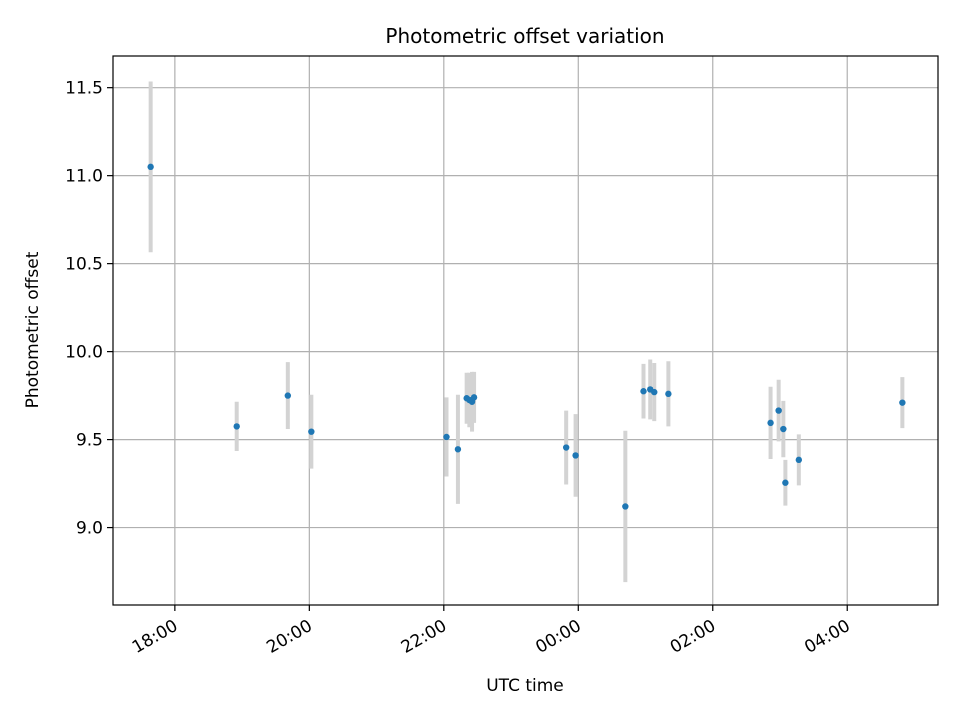 Image resolution: width=960 pixels, height=720 pixels. Describe the element at coordinates (84, 177) in the screenshot. I see `y-tick-label: 11.0` at that location.